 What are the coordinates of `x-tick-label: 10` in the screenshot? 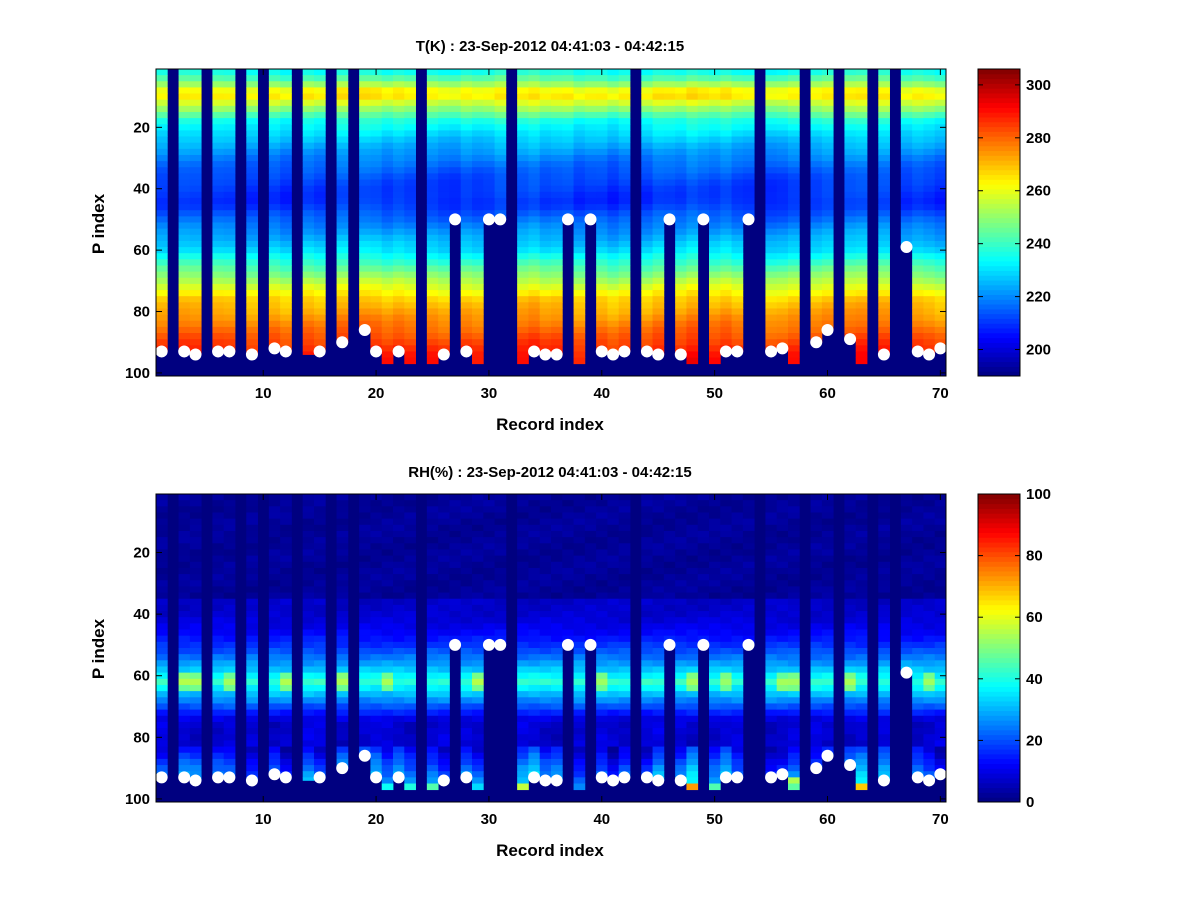 It's located at (263, 819).